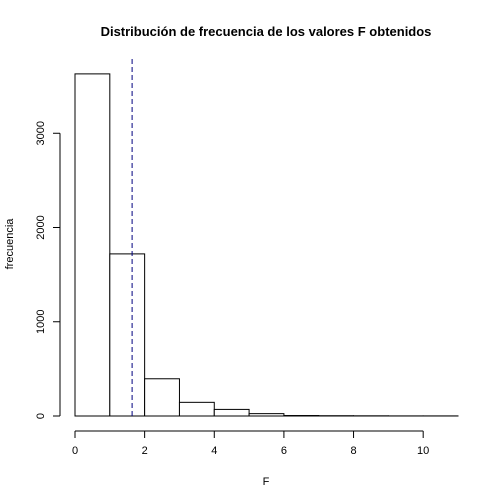 The width and height of the screenshot is (504, 504). What do you see at coordinates (41, 133) in the screenshot?
I see `y-tick-label: 3000` at bounding box center [41, 133].